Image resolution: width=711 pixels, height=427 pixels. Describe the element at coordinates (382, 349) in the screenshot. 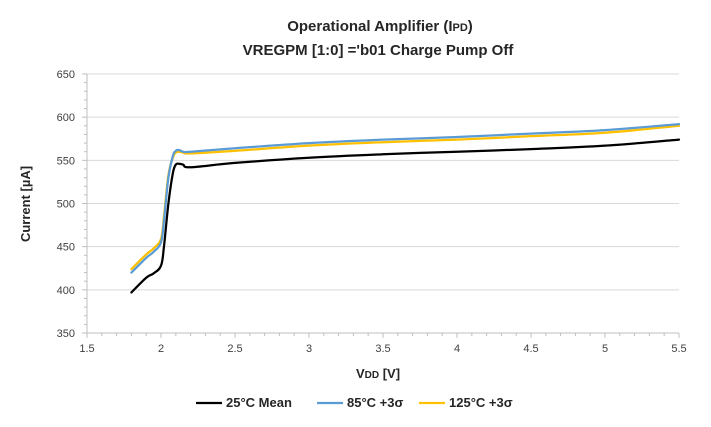

I see `x-tick-label: 3.5` at that location.